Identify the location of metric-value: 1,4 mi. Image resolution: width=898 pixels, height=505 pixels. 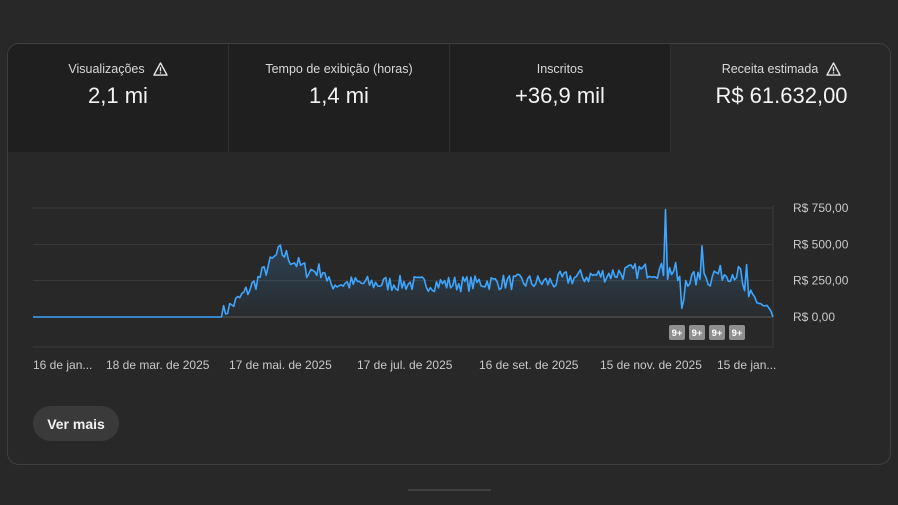
(339, 95).